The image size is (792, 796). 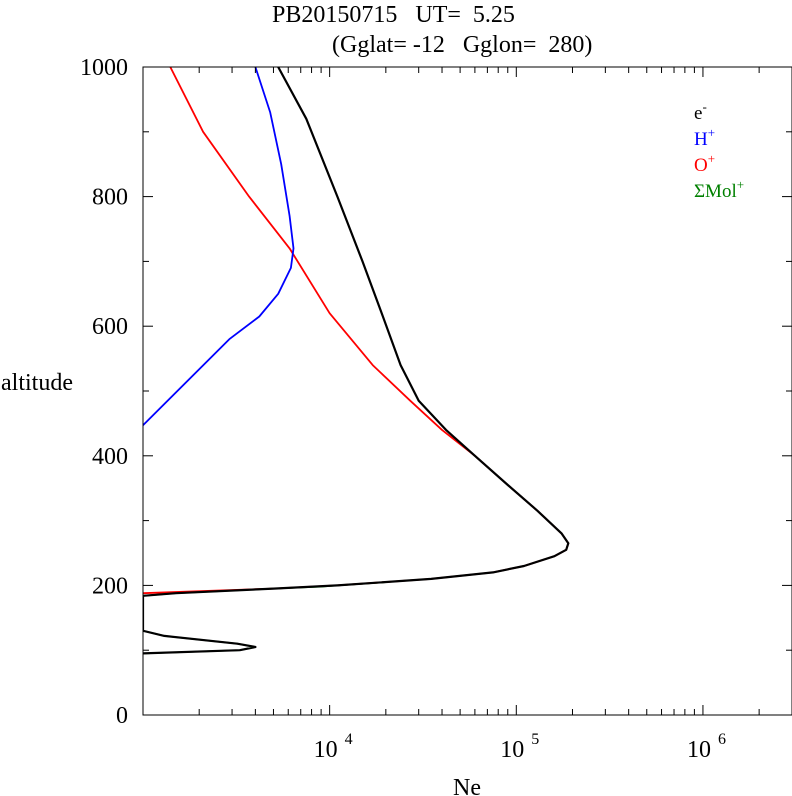 What do you see at coordinates (704, 137) in the screenshot?
I see `legend-entry: H+` at bounding box center [704, 137].